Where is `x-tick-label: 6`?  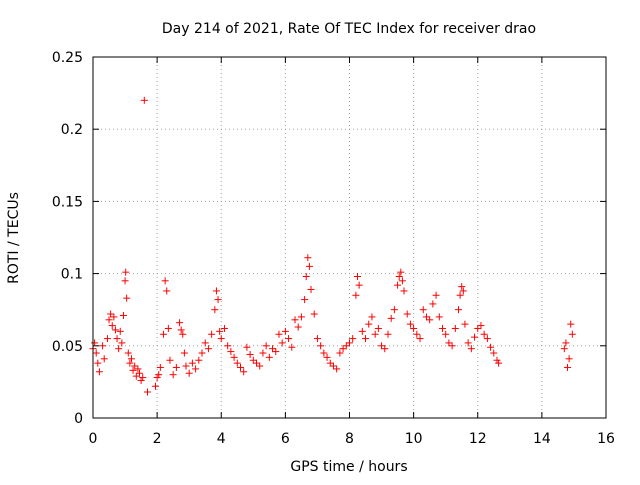
x-tick-label: 6 is located at coordinates (285, 439).